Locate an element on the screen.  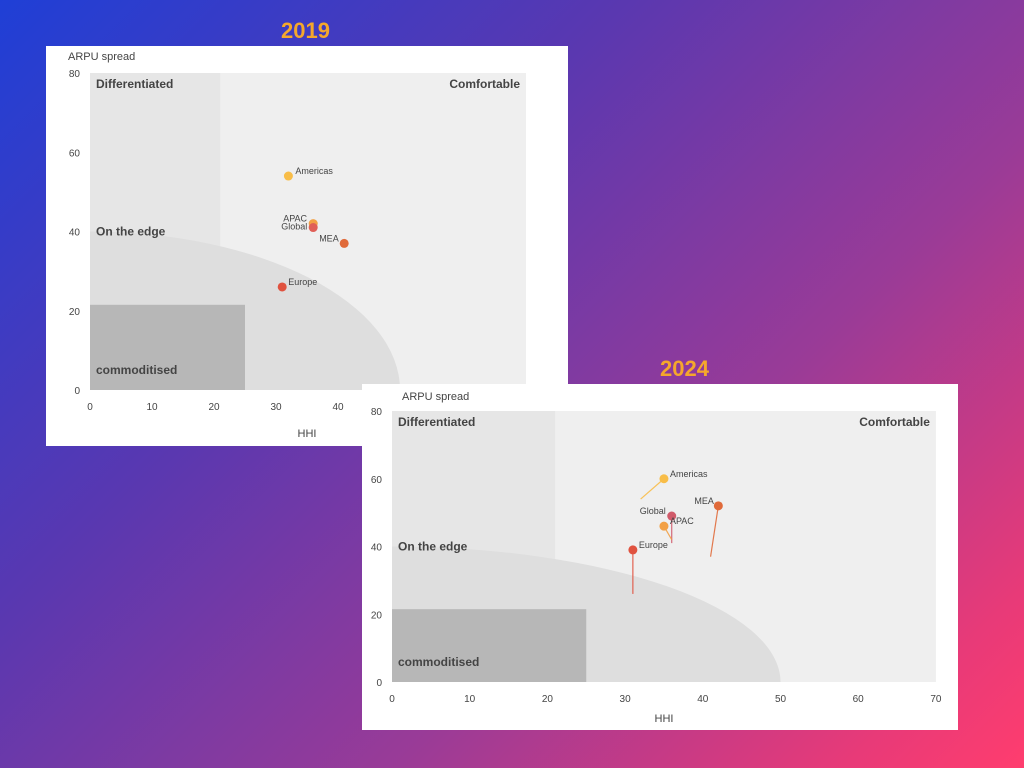
year-2019-title: 2019 is located at coordinates (305, 30).